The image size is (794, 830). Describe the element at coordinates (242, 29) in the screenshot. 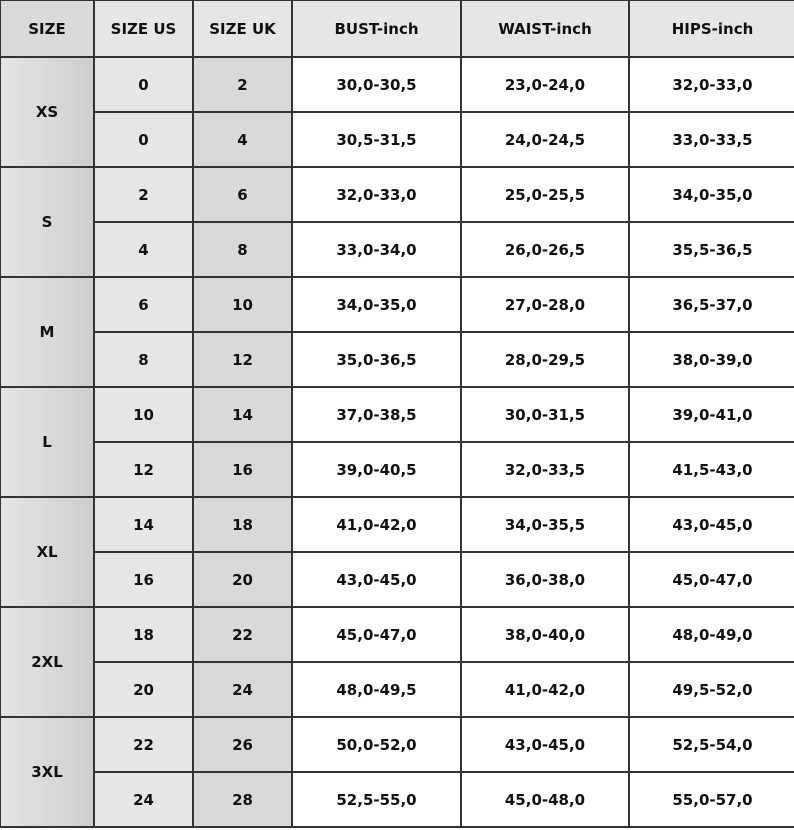

I see `column-header: SIZE UK` at that location.